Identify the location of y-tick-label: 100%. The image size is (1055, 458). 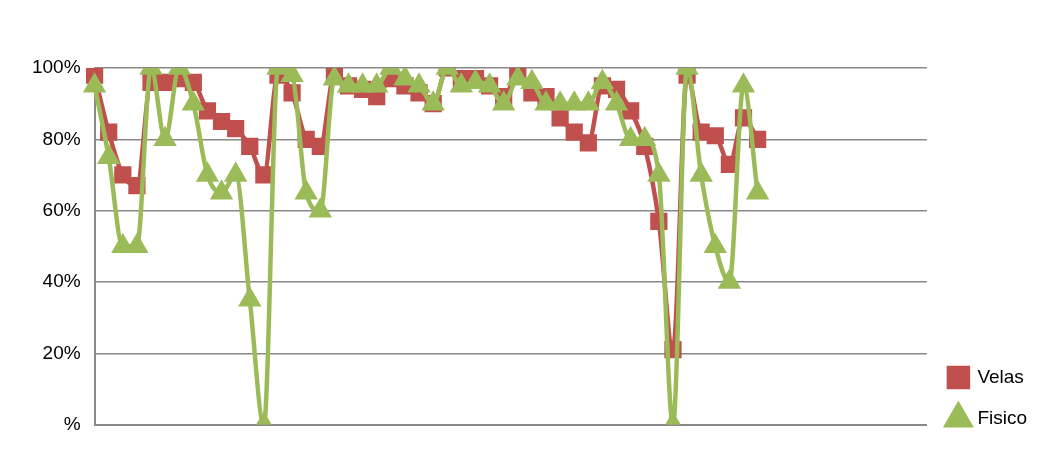
(56, 67).